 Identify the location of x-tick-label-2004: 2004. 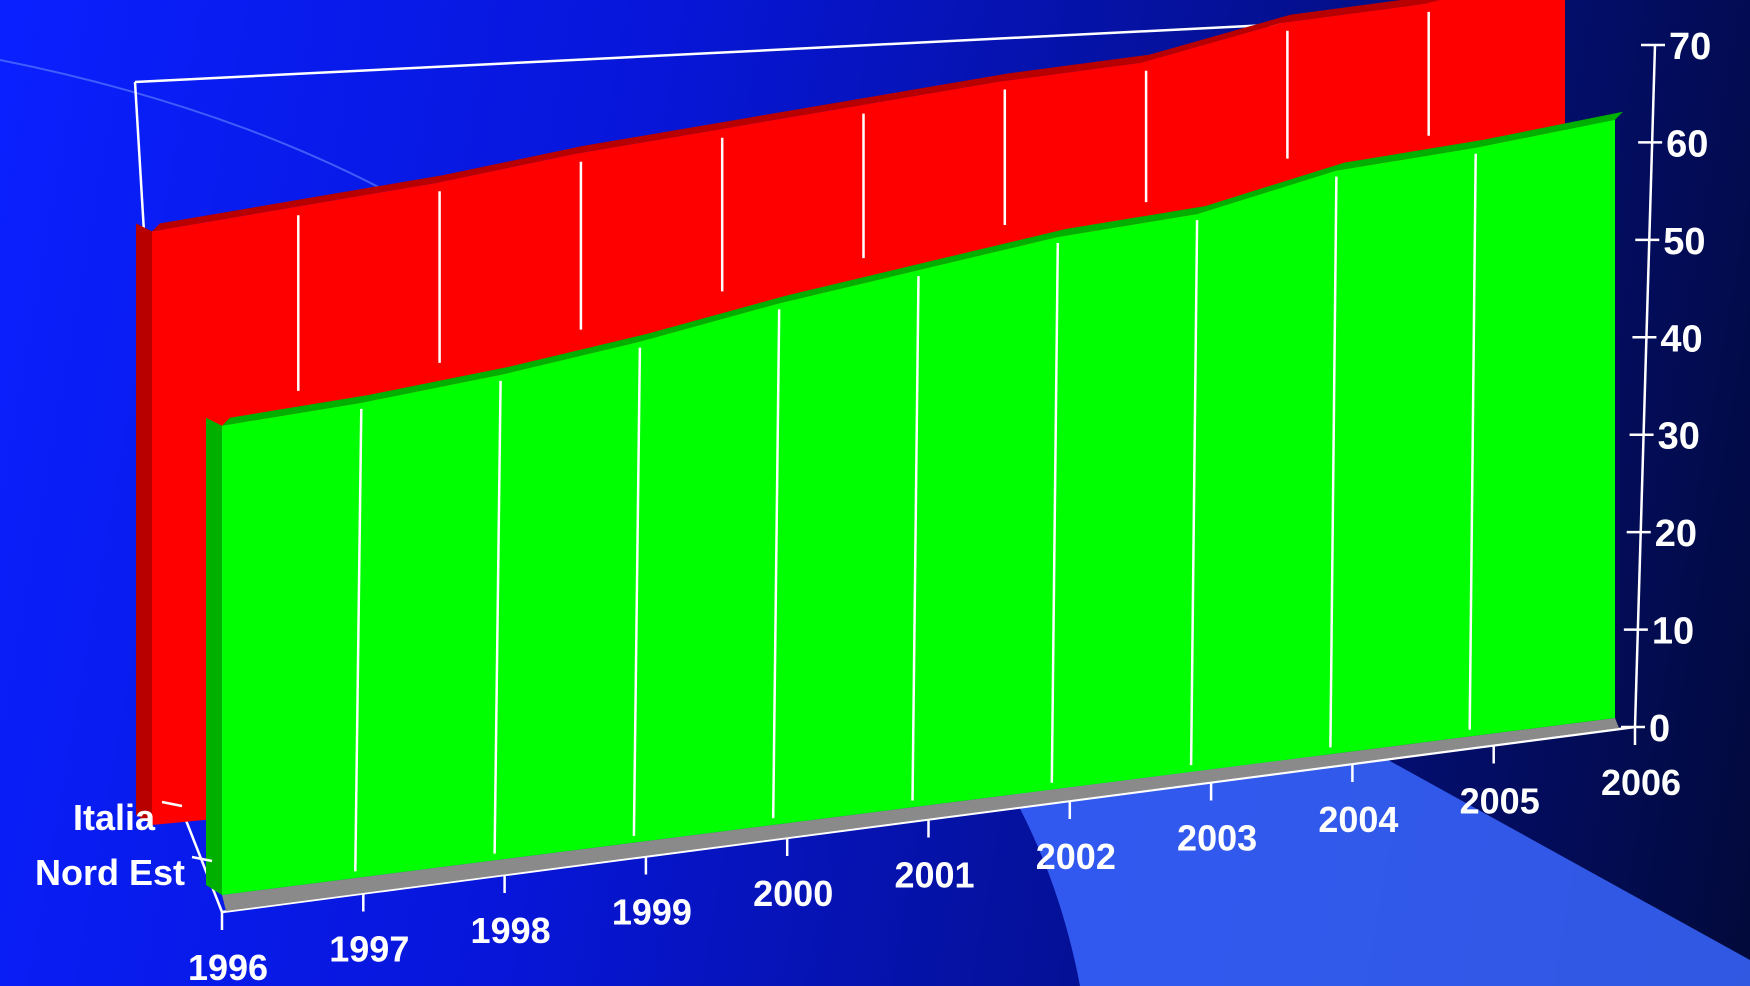
(1358, 819).